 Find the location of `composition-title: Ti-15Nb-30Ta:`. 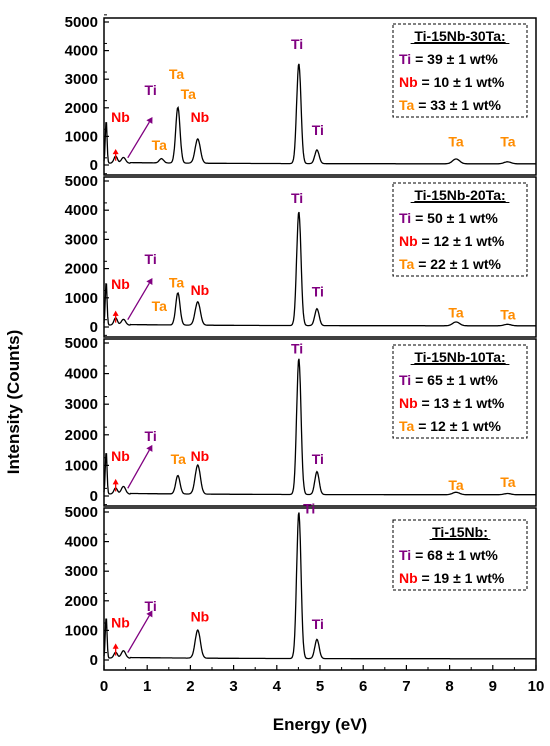

composition-title: Ti-15Nb-30Ta: is located at coordinates (459, 36).